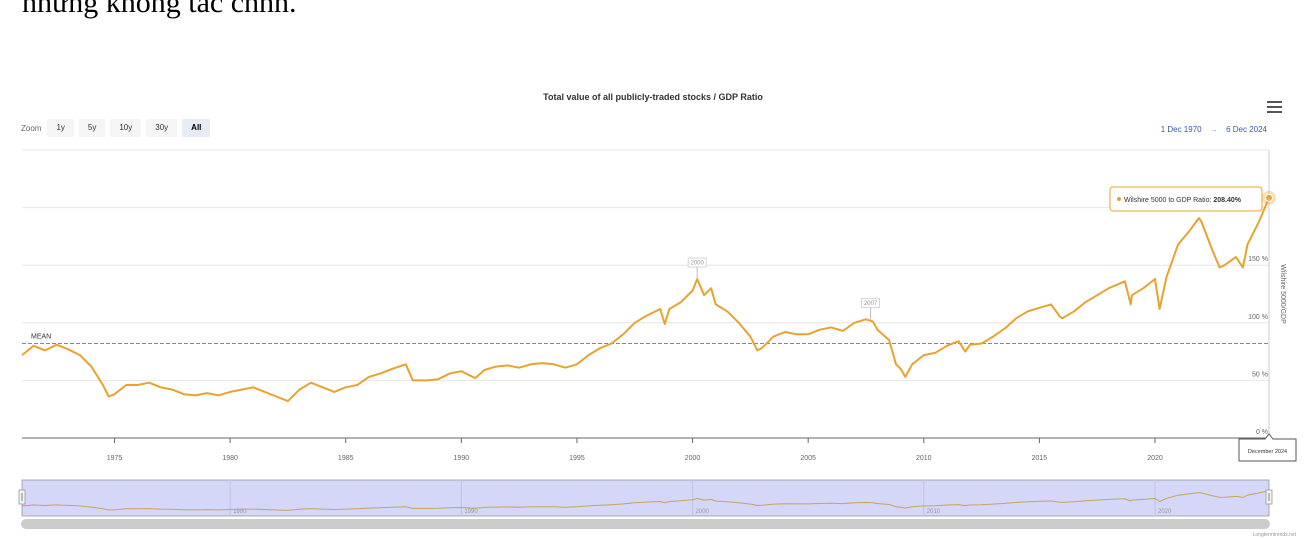  I want to click on navigator-series-line, so click(645, 500).